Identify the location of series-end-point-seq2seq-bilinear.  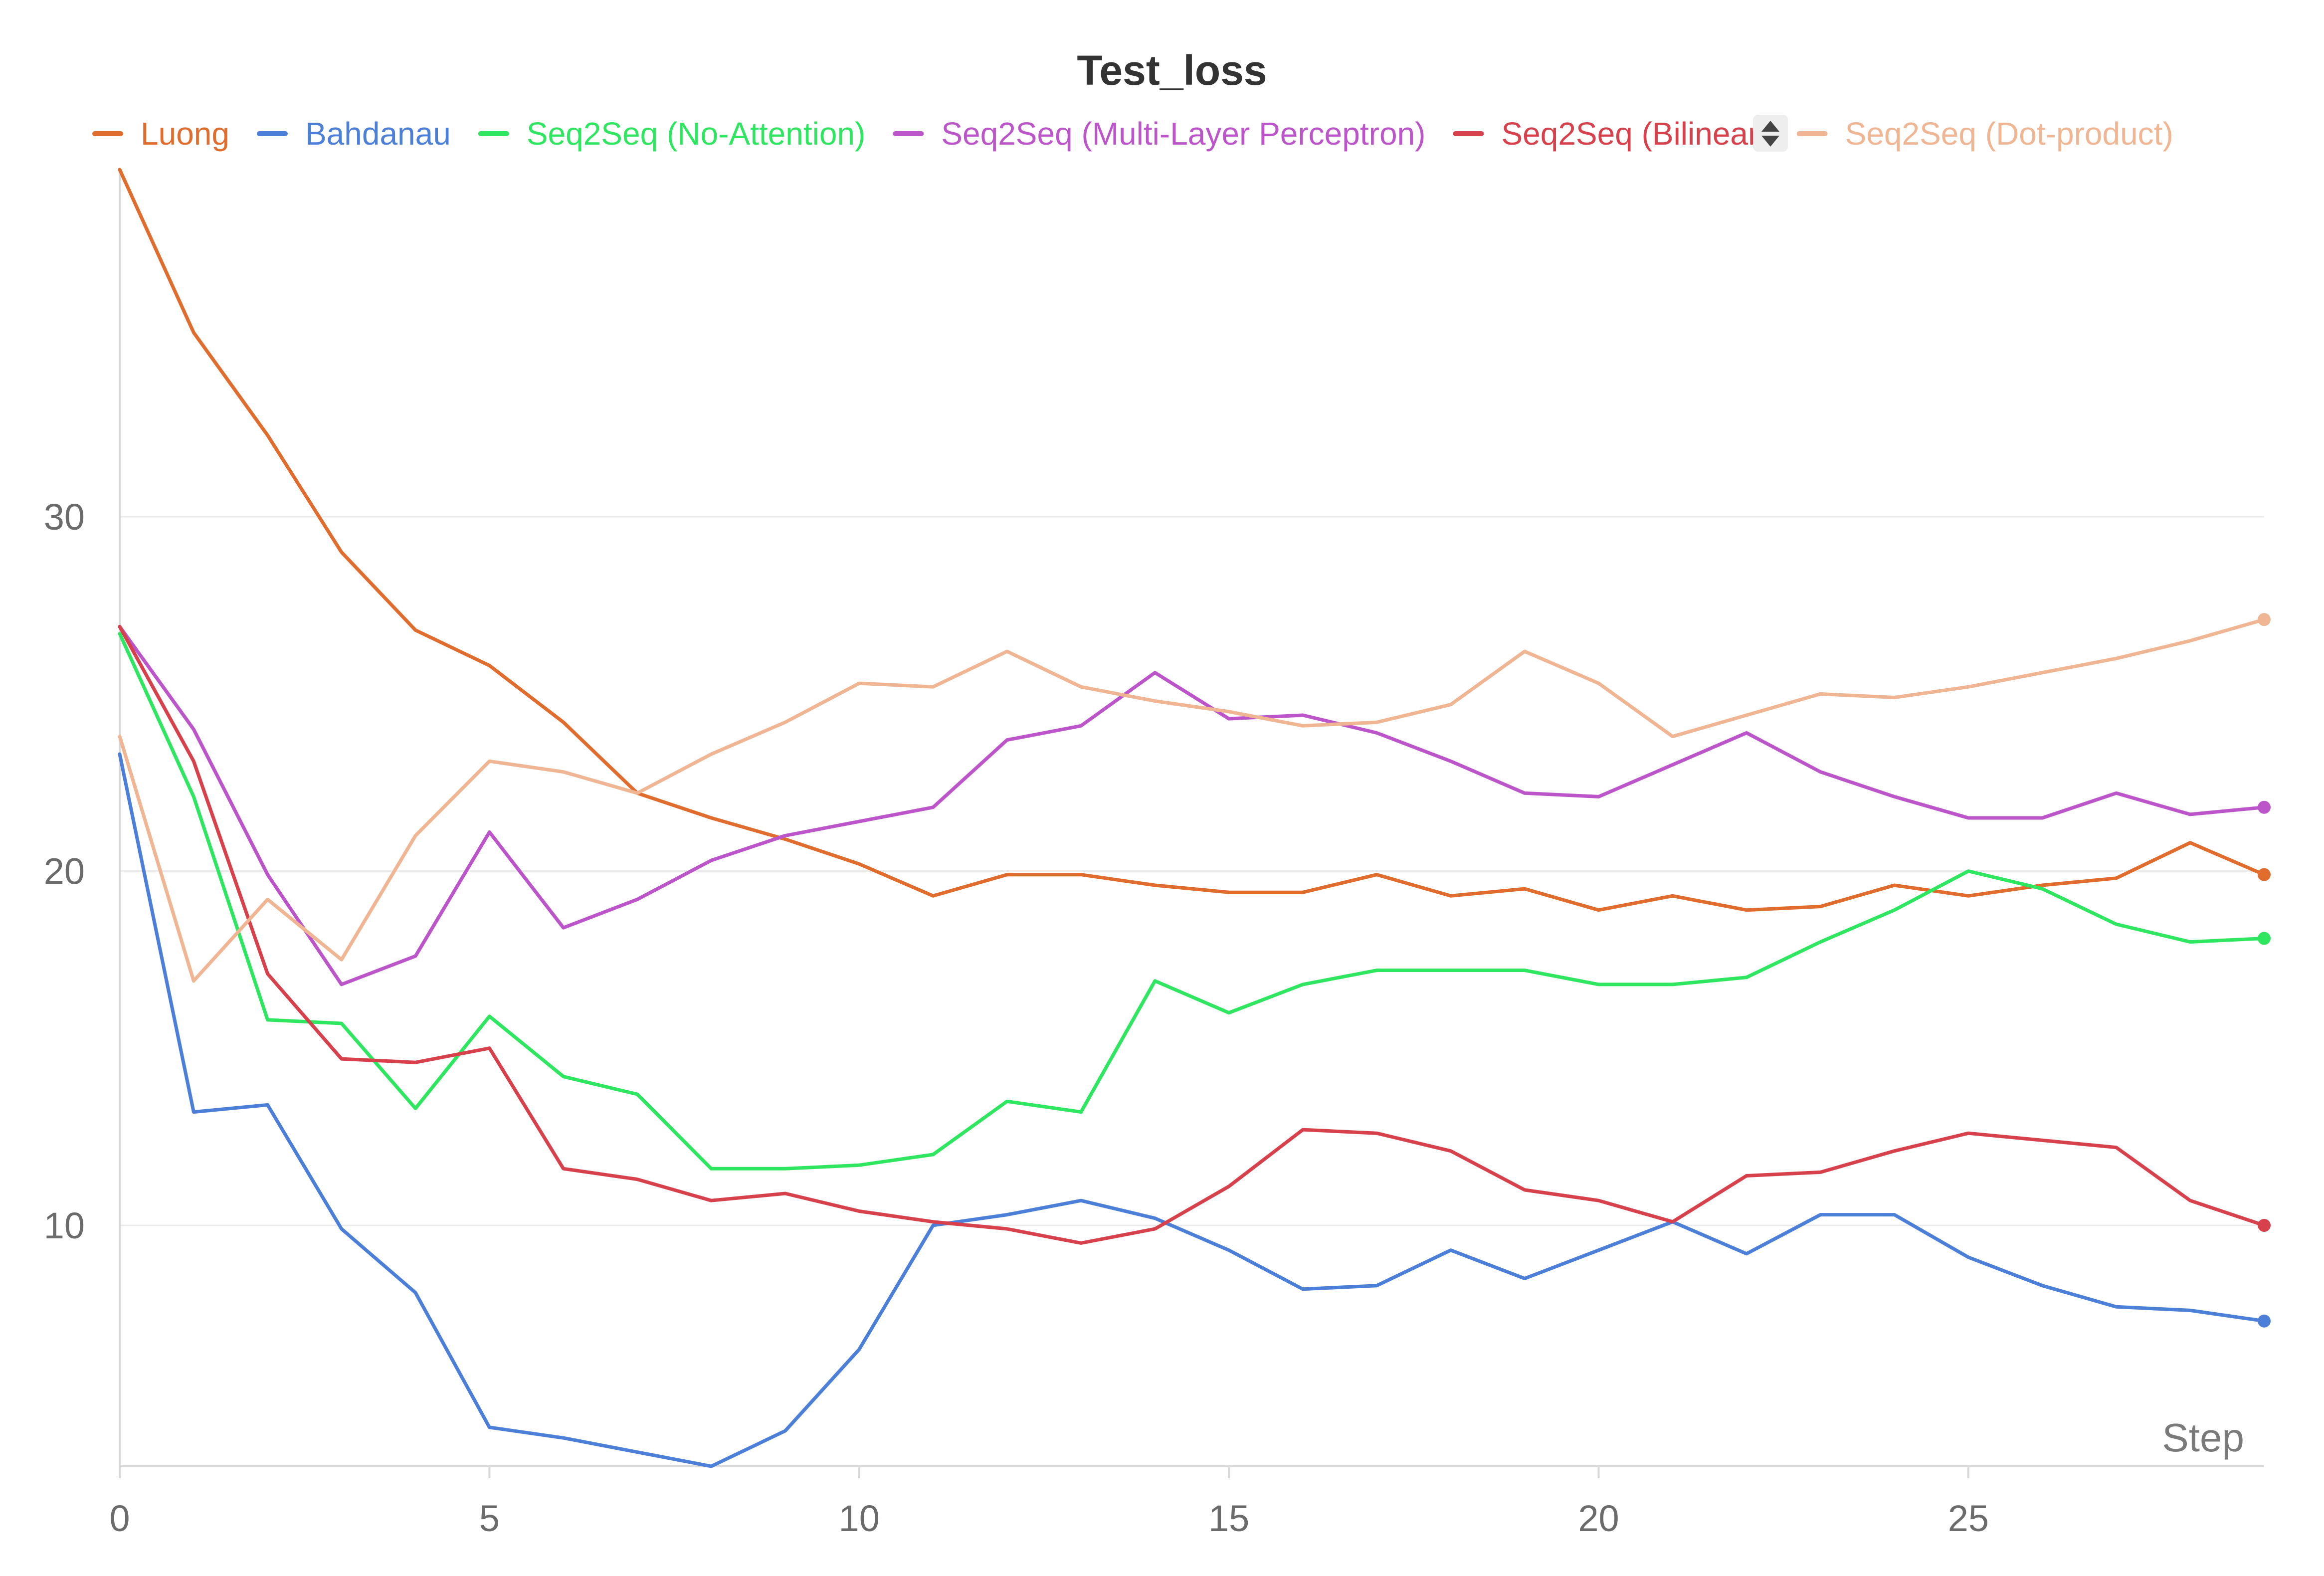
(2264, 1225).